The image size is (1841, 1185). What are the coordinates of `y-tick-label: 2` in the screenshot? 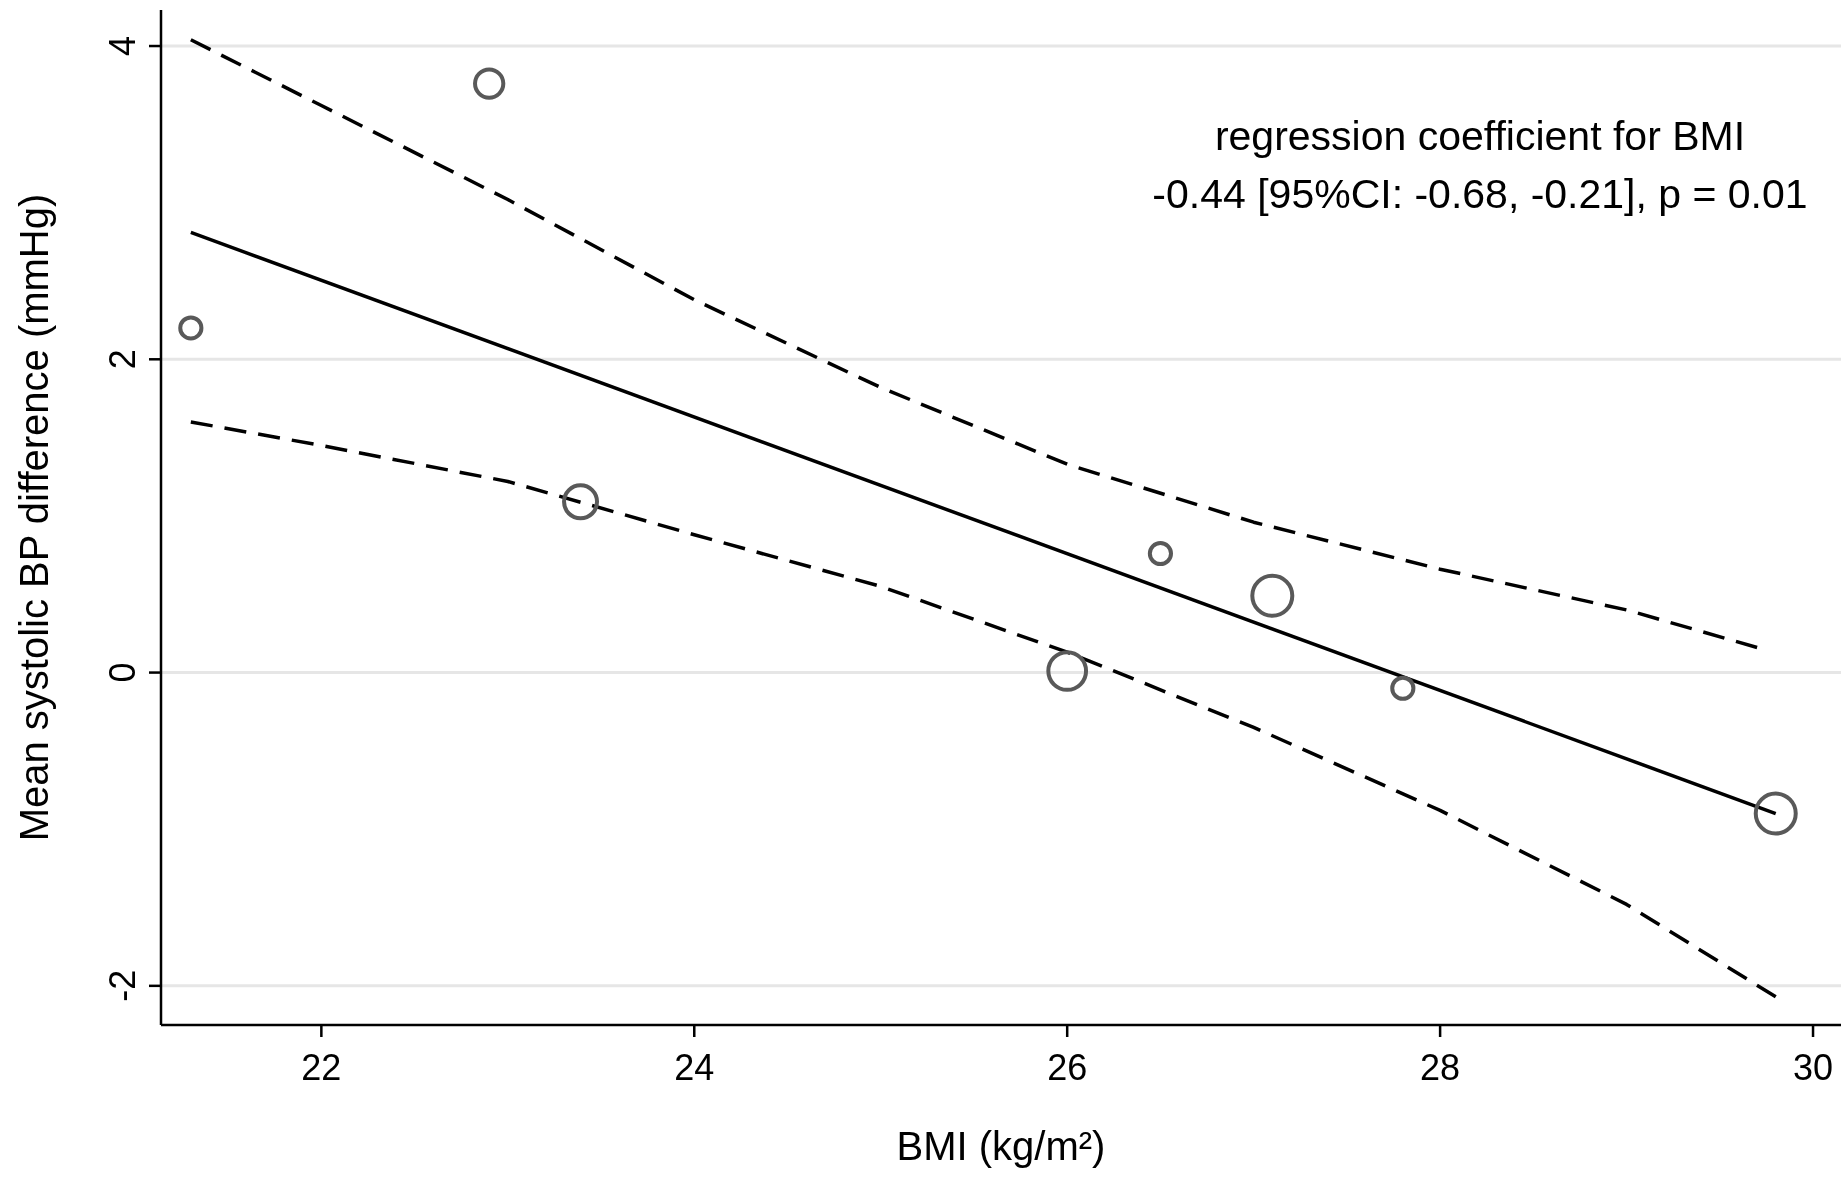 It's located at (122, 359).